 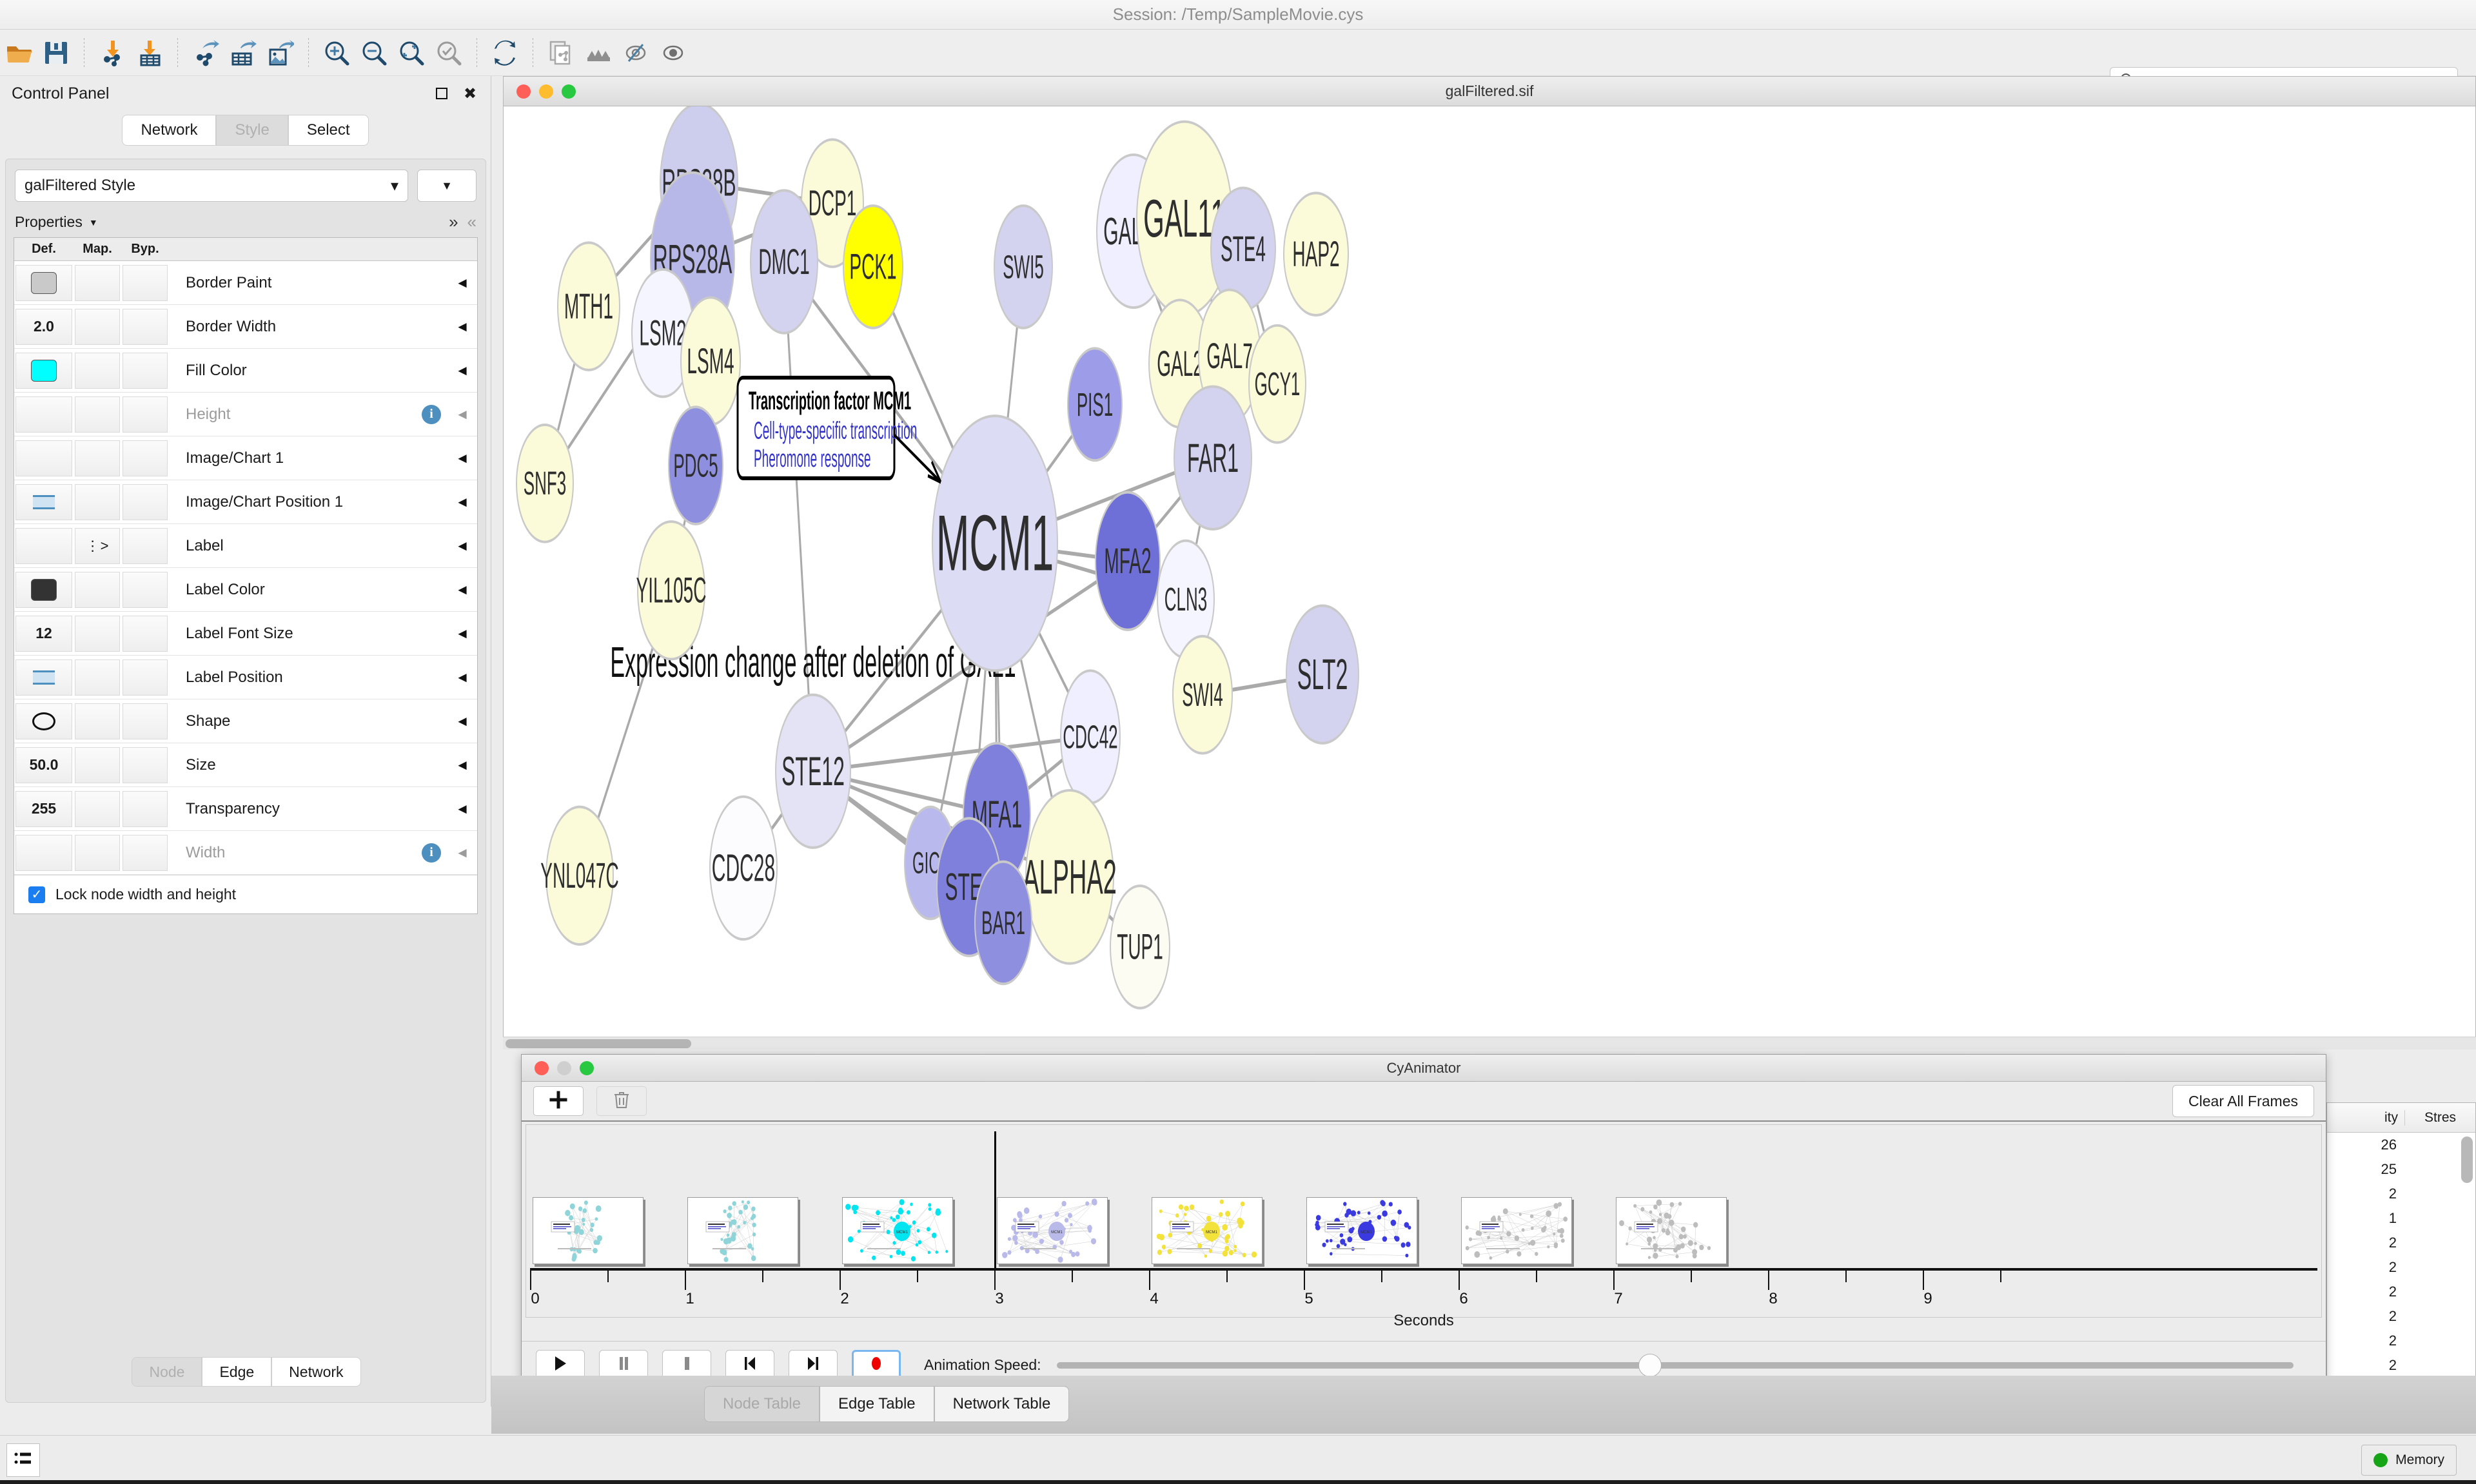 What do you see at coordinates (2401, 1218) in the screenshot?
I see `table-row: 1` at bounding box center [2401, 1218].